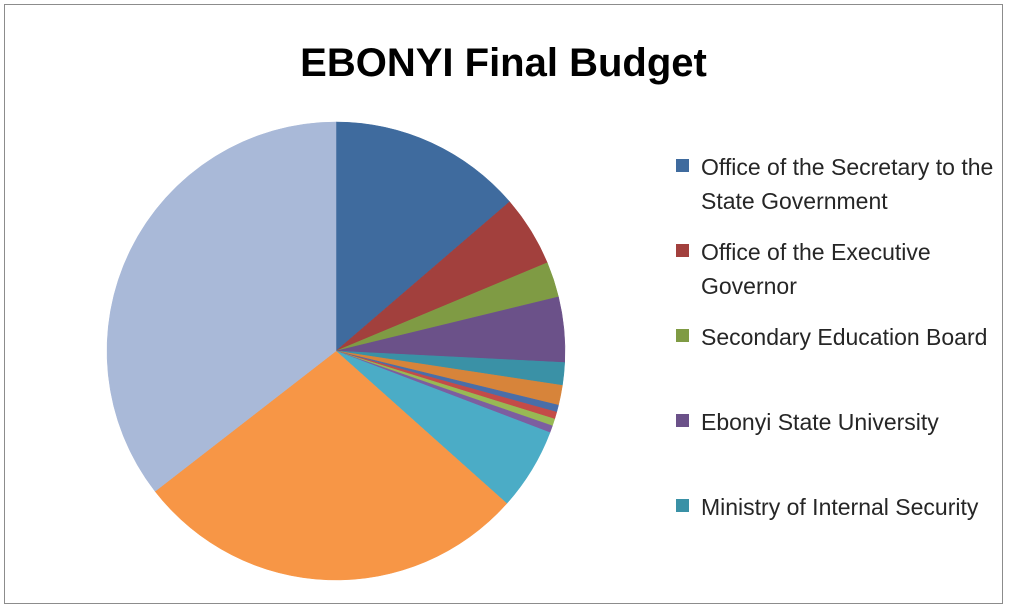 The width and height of the screenshot is (1009, 608). What do you see at coordinates (840, 507) in the screenshot?
I see `legend-label: Ministry of Internal Security` at bounding box center [840, 507].